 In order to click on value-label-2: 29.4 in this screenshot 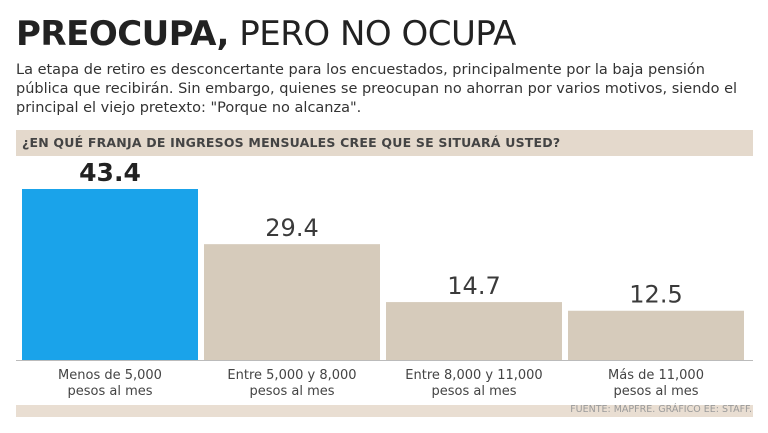, I will do `click(291, 228)`.